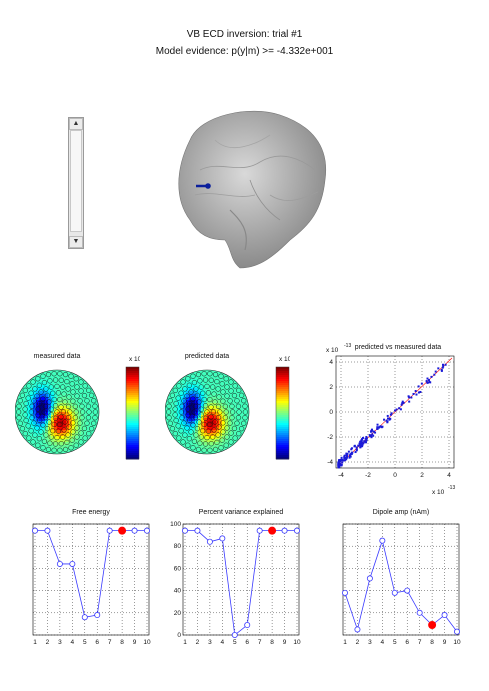 The width and height of the screenshot is (489, 691). What do you see at coordinates (341, 475) in the screenshot?
I see `scatter-xtick: -4` at bounding box center [341, 475].